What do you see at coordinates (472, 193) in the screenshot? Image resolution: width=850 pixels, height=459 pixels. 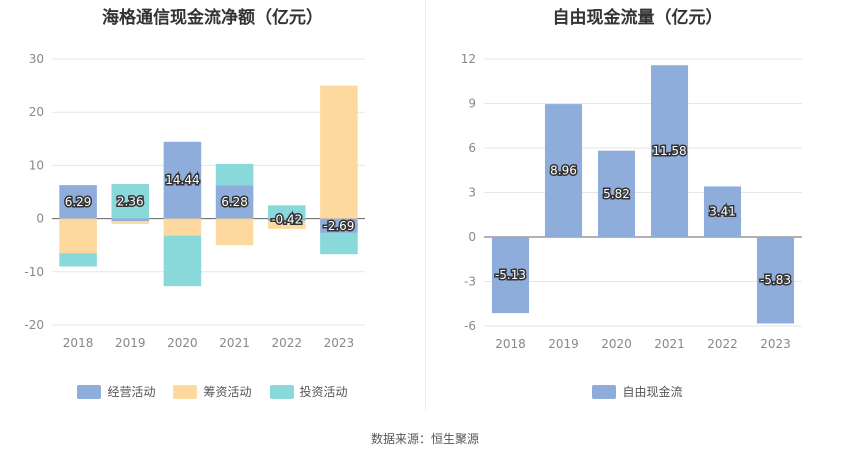 I see `y-tick-label: 3` at bounding box center [472, 193].